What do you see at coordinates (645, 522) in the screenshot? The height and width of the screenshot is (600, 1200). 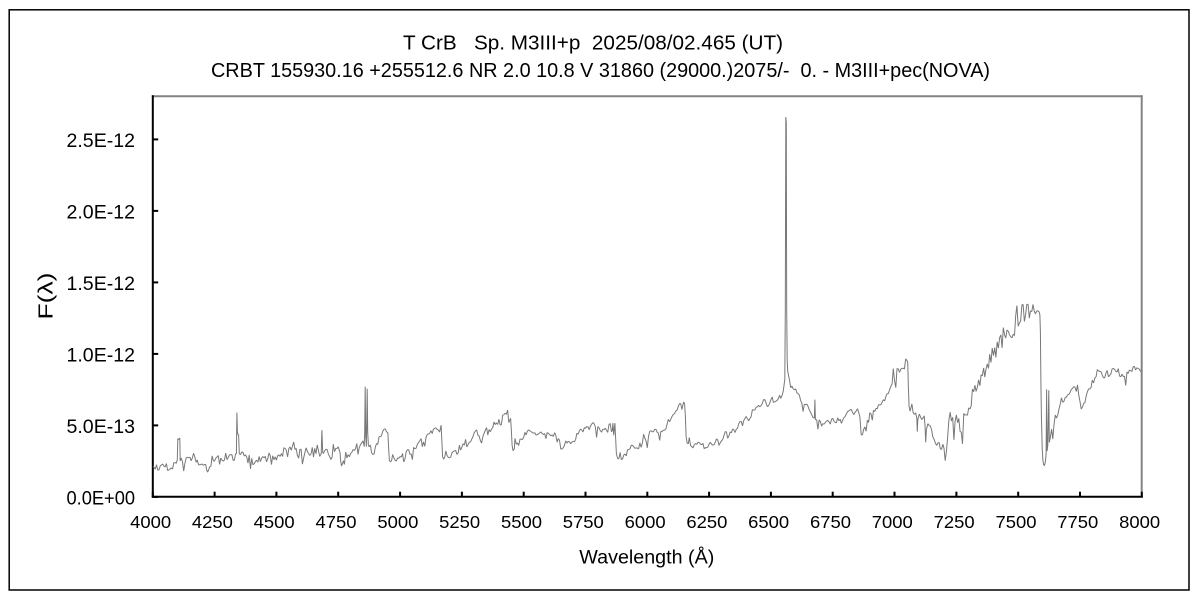 I see `svg-text: 6000` at bounding box center [645, 522].